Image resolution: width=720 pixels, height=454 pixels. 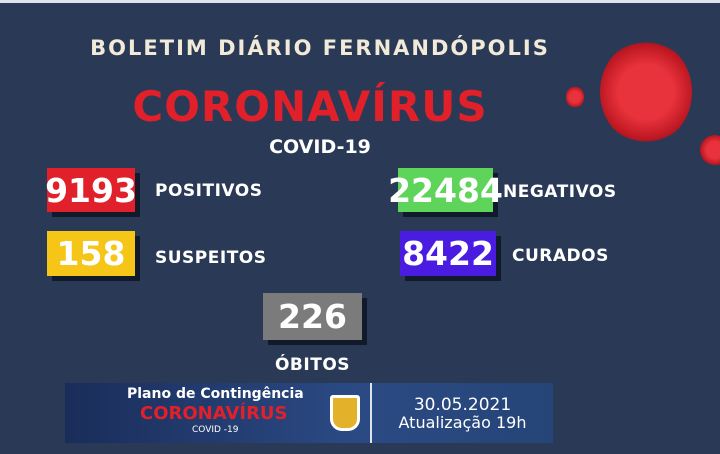 I want to click on headline: CORONAVÍRUS, so click(x=310, y=106).